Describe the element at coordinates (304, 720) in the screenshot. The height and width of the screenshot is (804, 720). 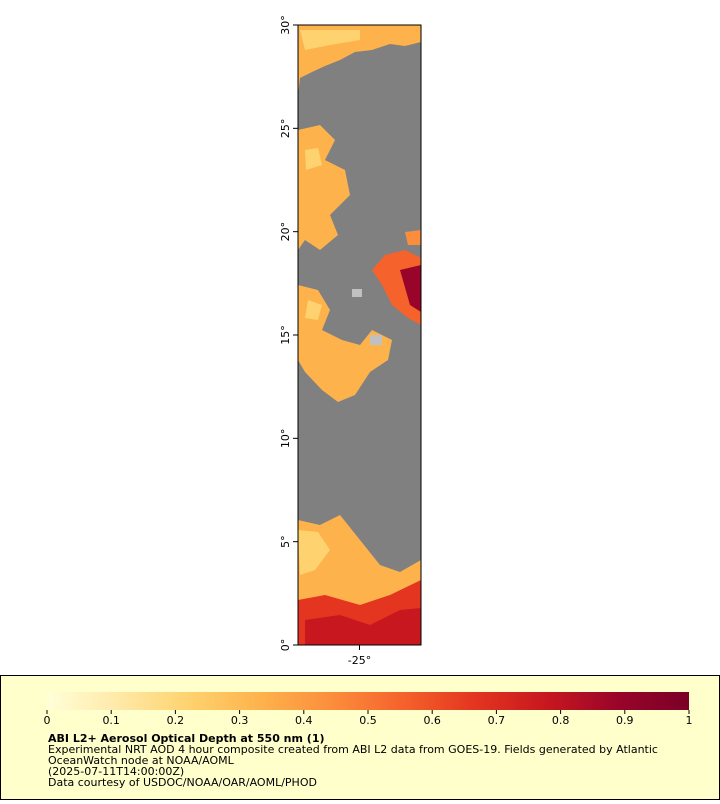
I see `colorbar-tick-label: 0.4` at that location.